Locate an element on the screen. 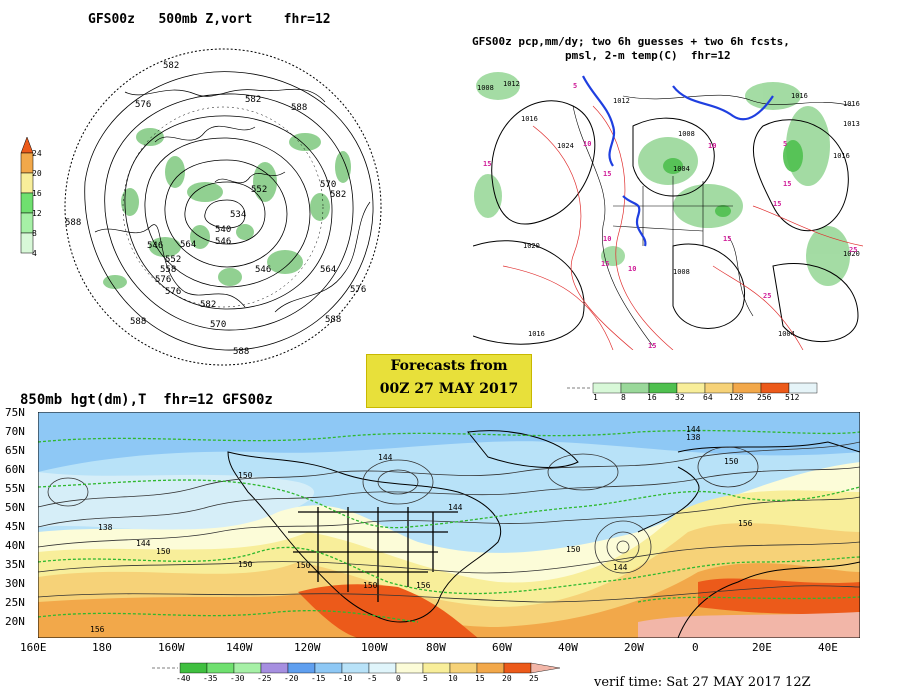  coastline-lines is located at coordinates (713, 220).